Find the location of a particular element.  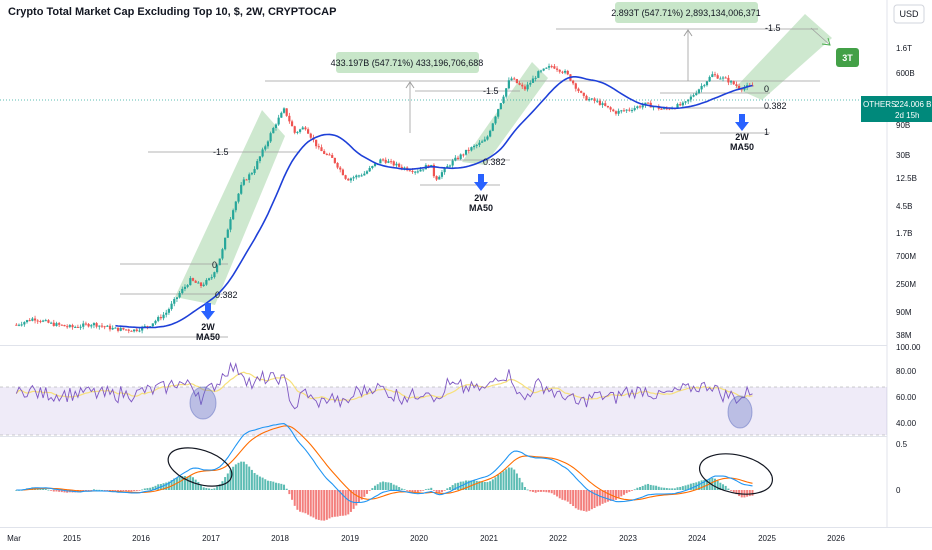

target-label: 3T is located at coordinates (847, 58).